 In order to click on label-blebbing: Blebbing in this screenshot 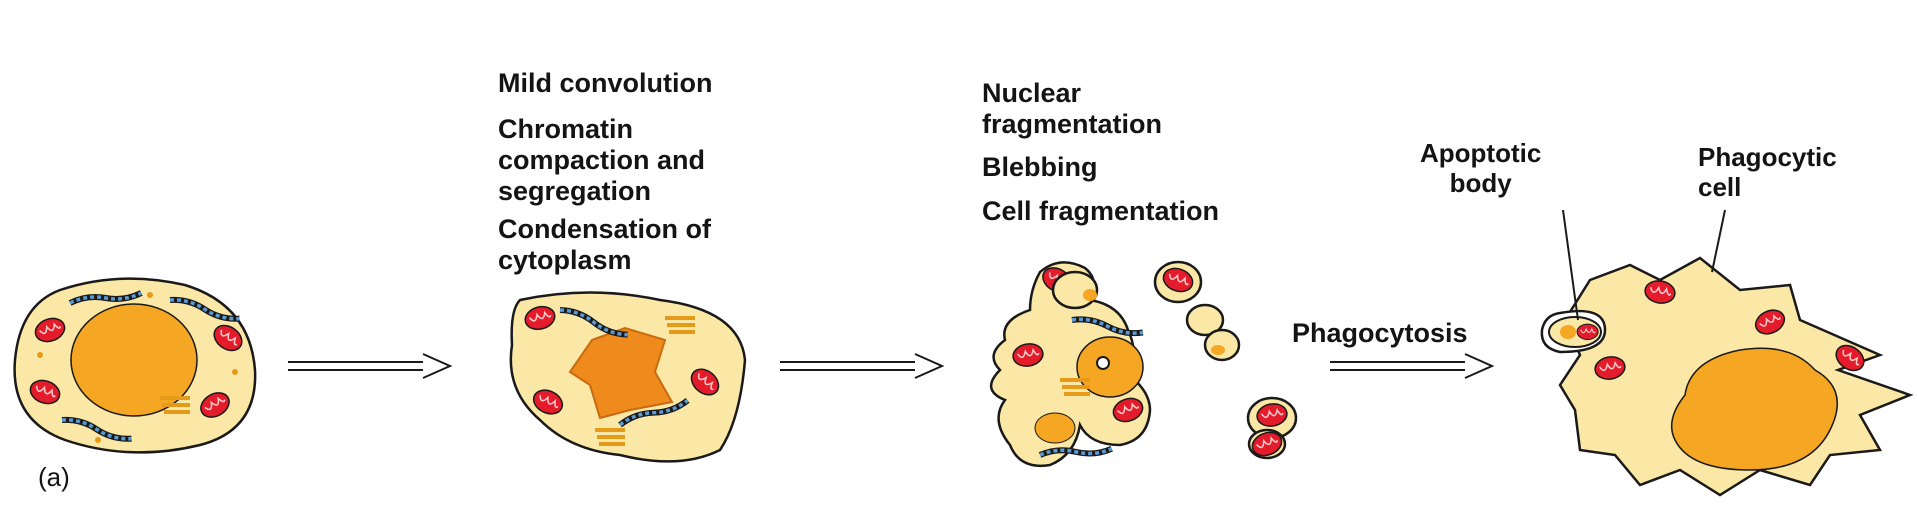, I will do `click(1040, 167)`.